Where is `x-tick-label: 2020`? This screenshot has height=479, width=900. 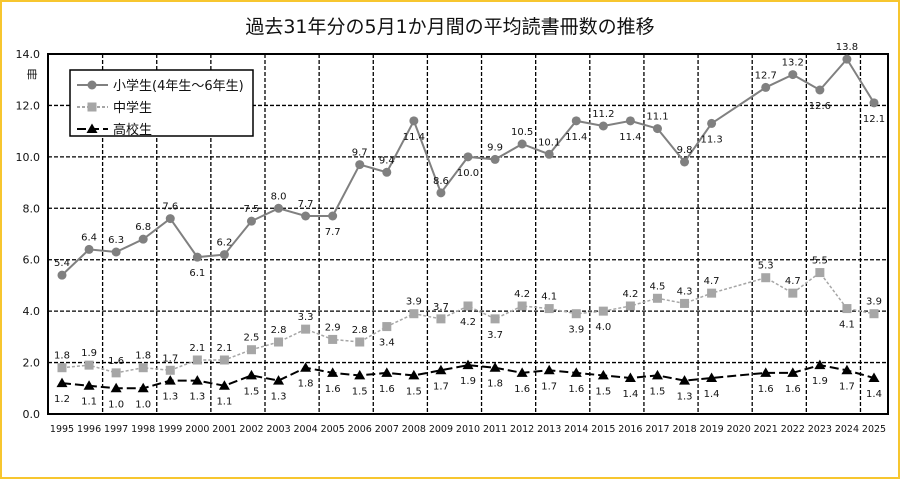
x-tick-label: 2020 is located at coordinates (739, 429).